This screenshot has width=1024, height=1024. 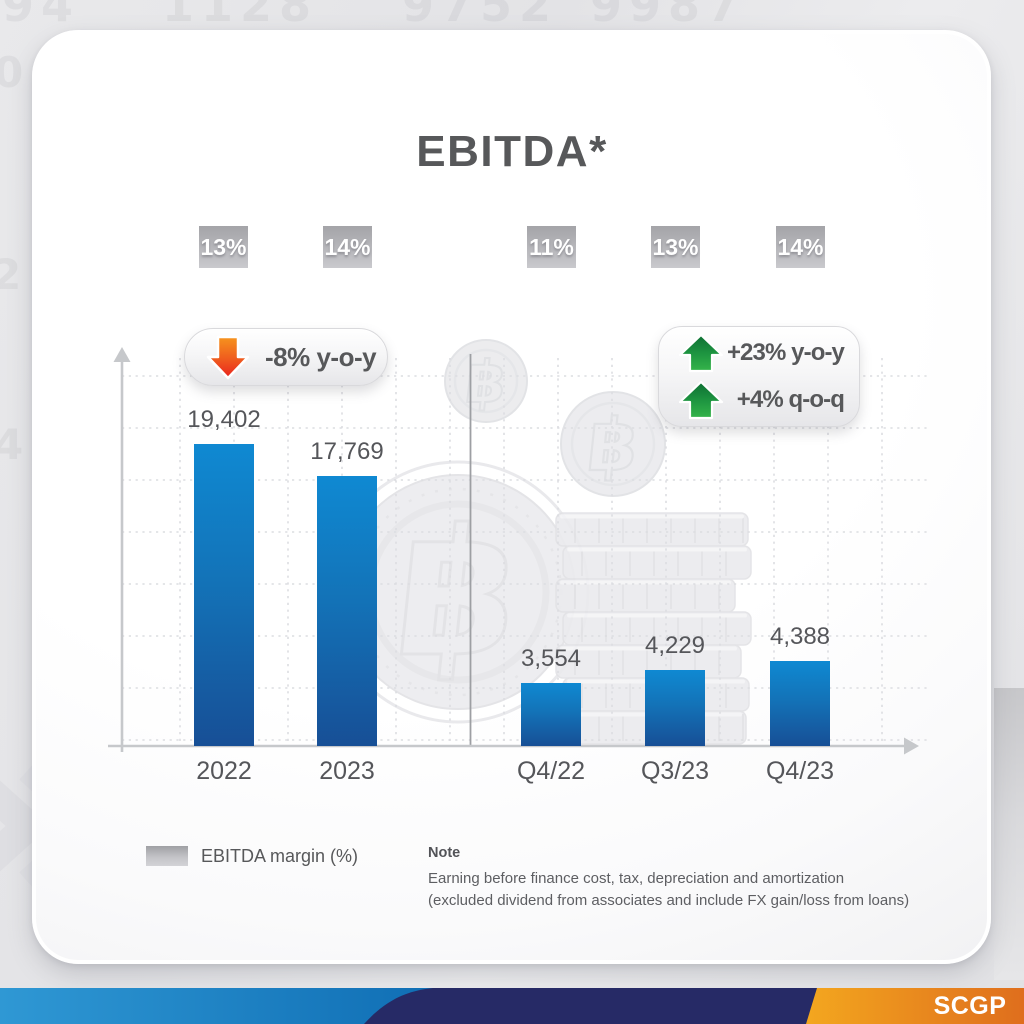 What do you see at coordinates (790, 399) in the screenshot?
I see `growth-qoq-text: +4% q-o-q` at bounding box center [790, 399].